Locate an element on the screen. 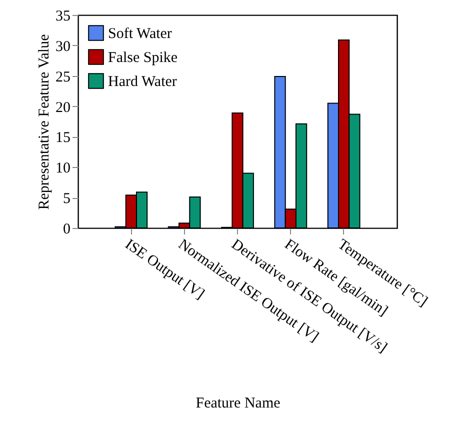 The height and width of the screenshot is (422, 469). legend-label: Hard Water is located at coordinates (142, 82).